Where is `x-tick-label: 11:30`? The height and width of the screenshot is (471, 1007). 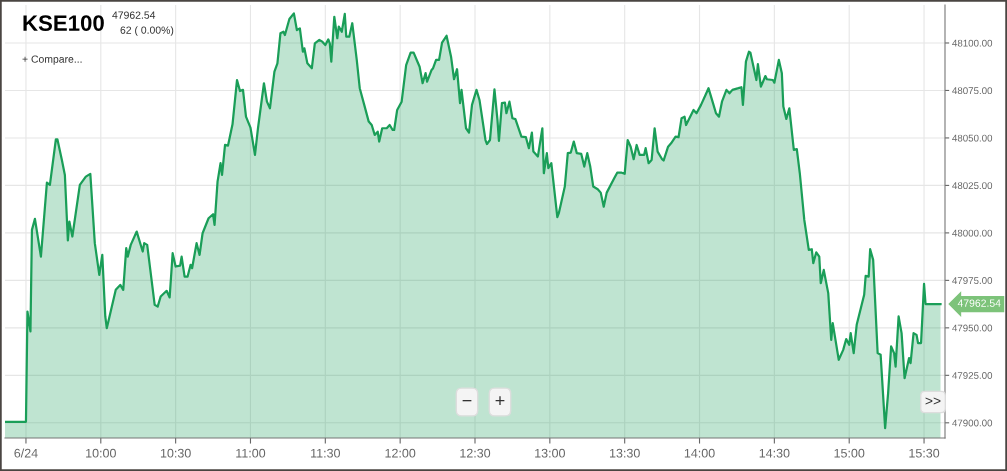
x-tick-label: 11:30 is located at coordinates (326, 453).